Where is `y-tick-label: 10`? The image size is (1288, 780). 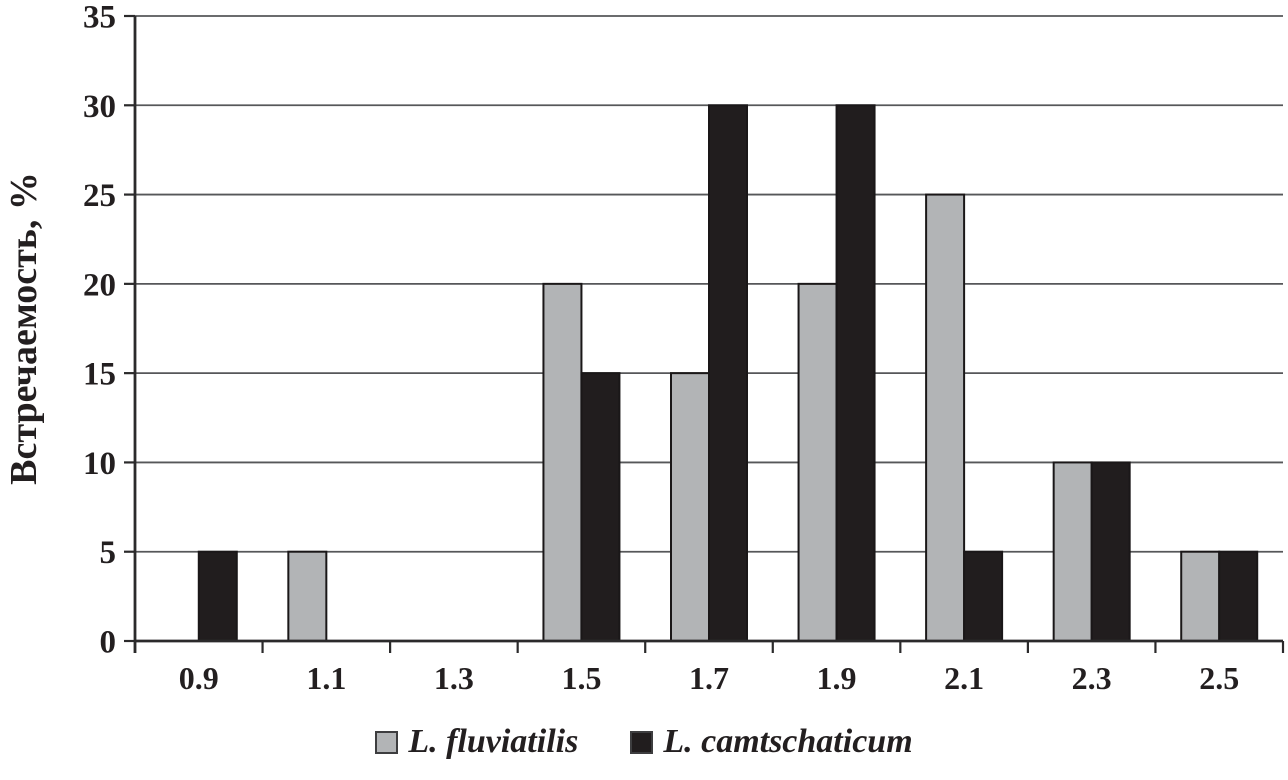
y-tick-label: 10 is located at coordinates (99, 464).